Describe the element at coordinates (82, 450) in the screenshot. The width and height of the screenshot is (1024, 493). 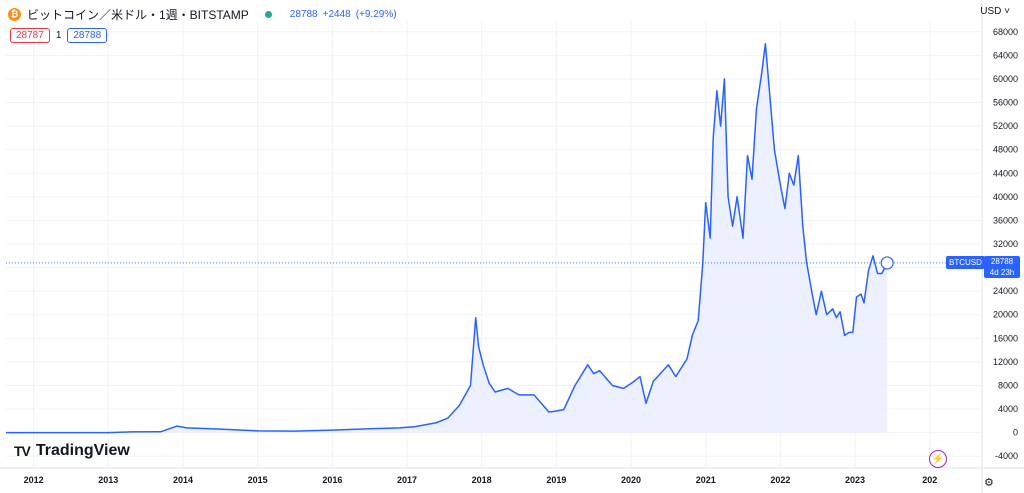
I see `logo-text: TradingView` at that location.